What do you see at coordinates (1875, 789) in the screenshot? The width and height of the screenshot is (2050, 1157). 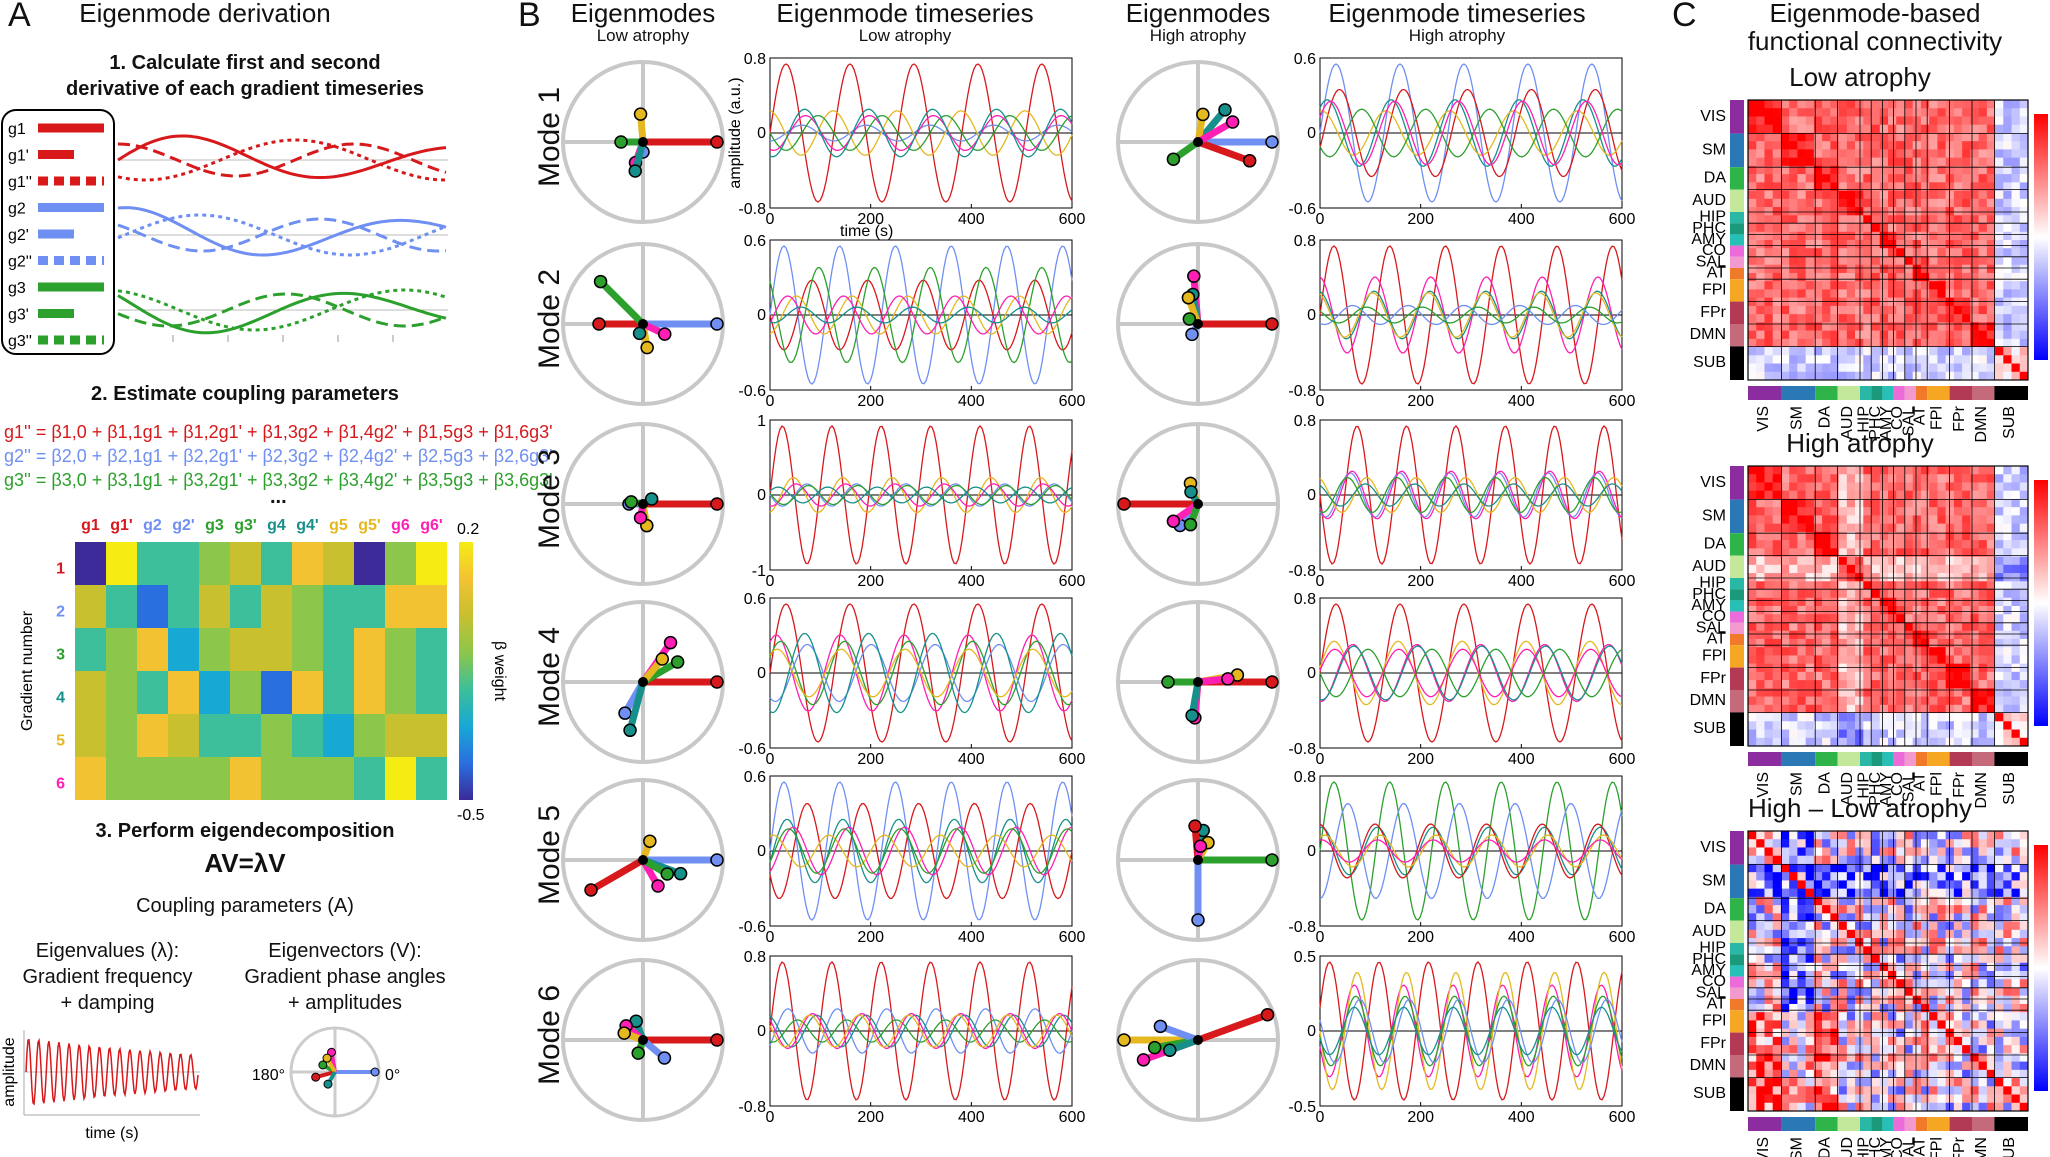 I see `network-xlabel: PHC` at bounding box center [1875, 789].